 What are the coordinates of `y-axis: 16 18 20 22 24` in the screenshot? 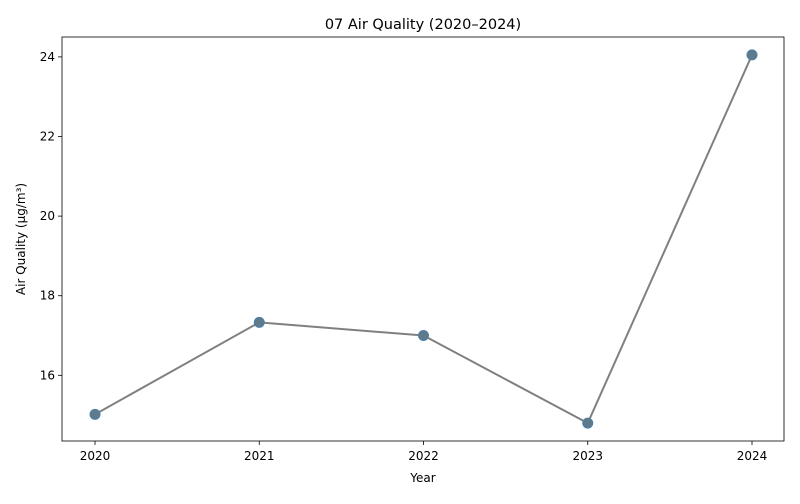 It's located at (51, 216).